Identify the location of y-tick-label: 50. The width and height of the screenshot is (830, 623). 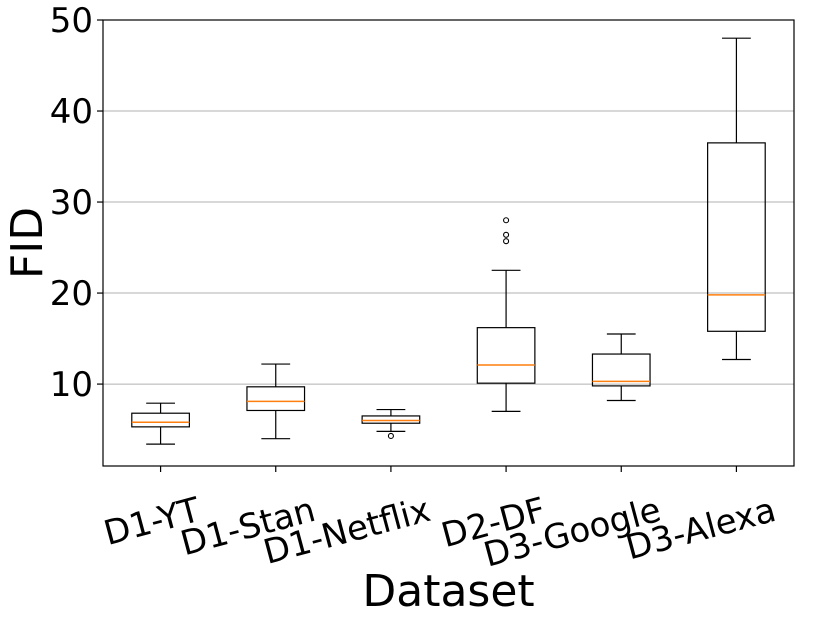
(71, 21).